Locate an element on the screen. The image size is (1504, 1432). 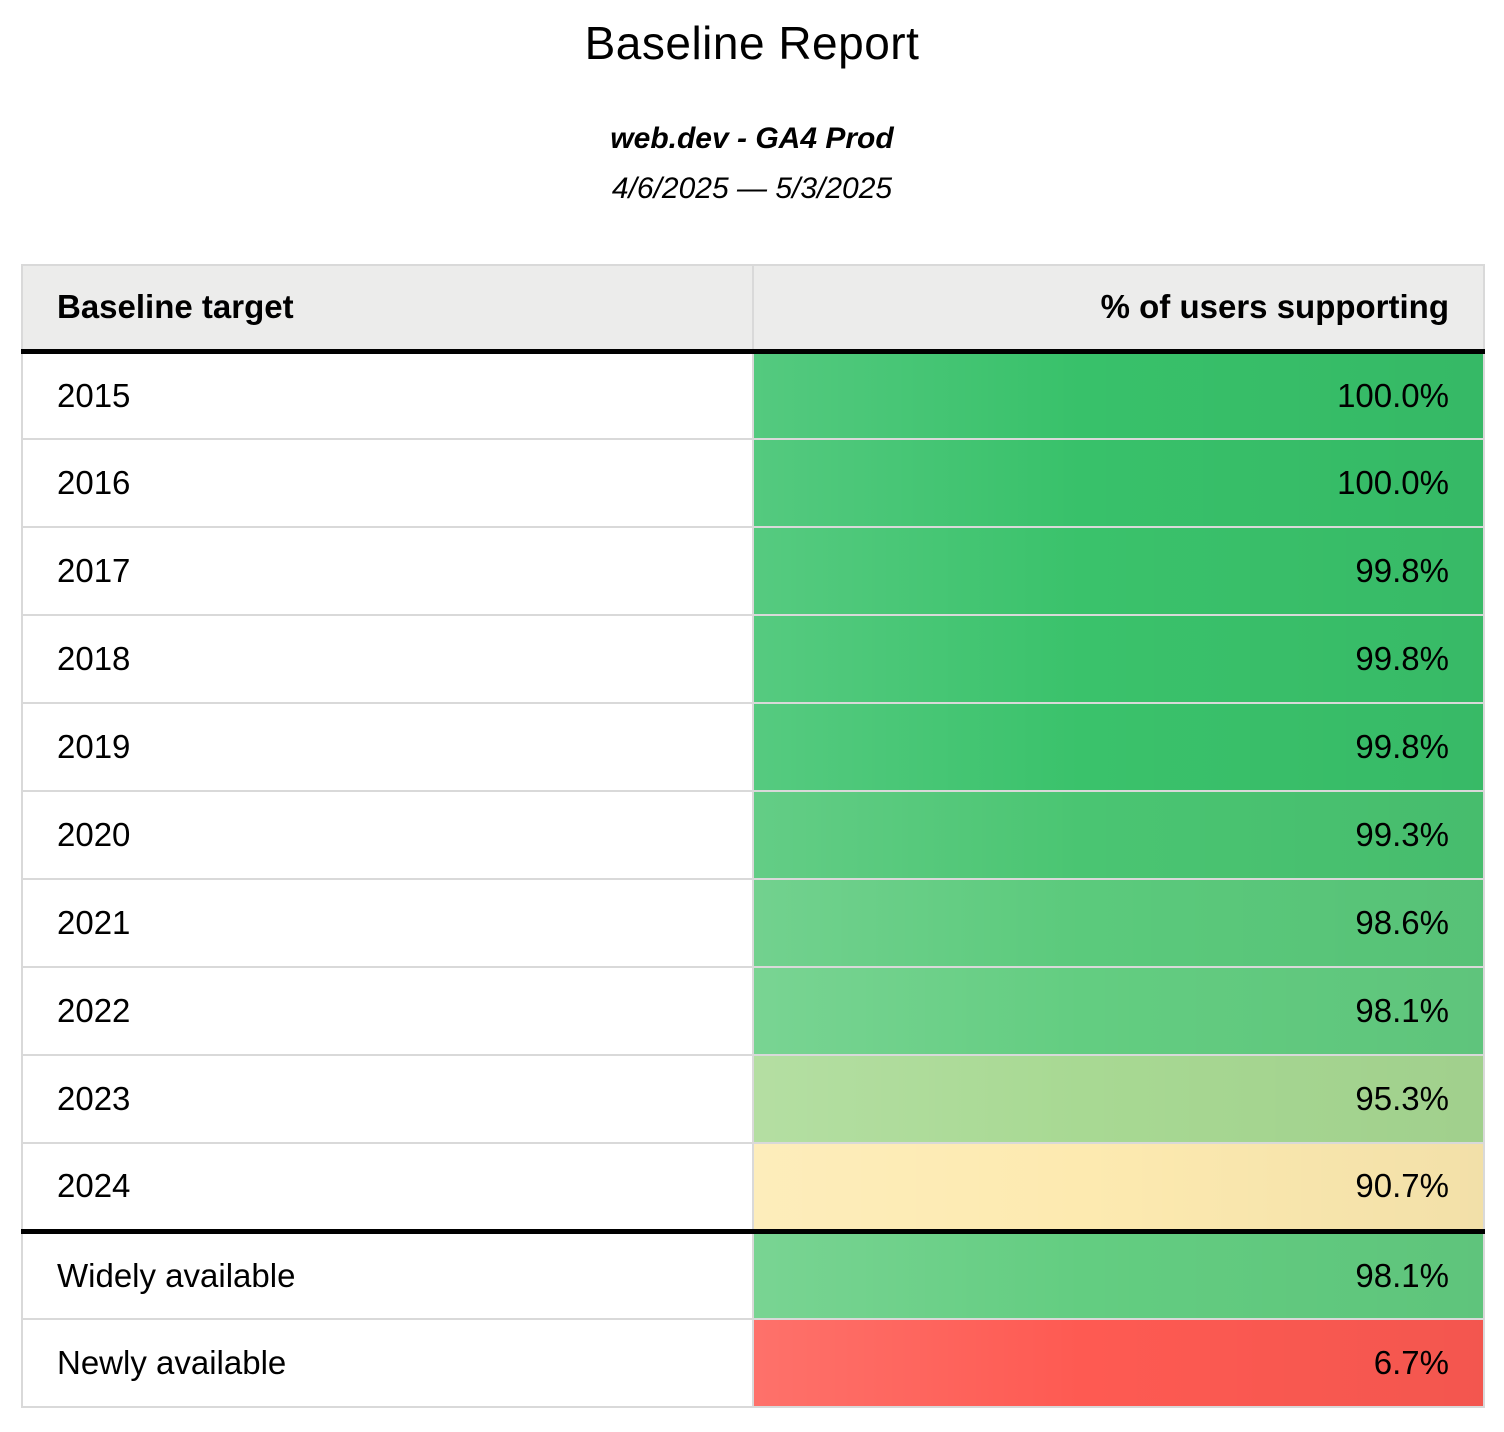
row-label: 2017 is located at coordinates (387, 571).